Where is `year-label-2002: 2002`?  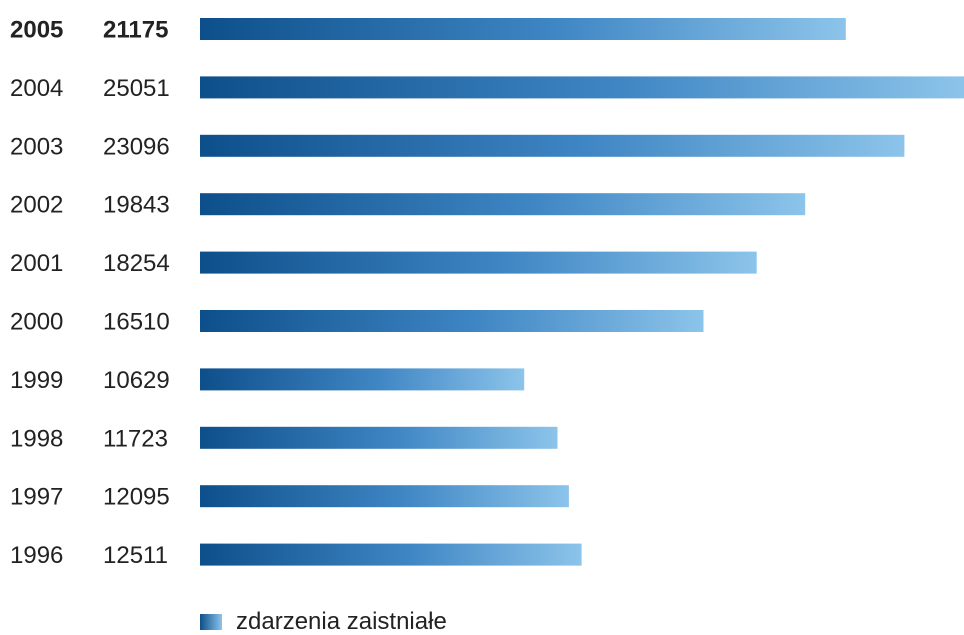 year-label-2002: 2002 is located at coordinates (36, 205).